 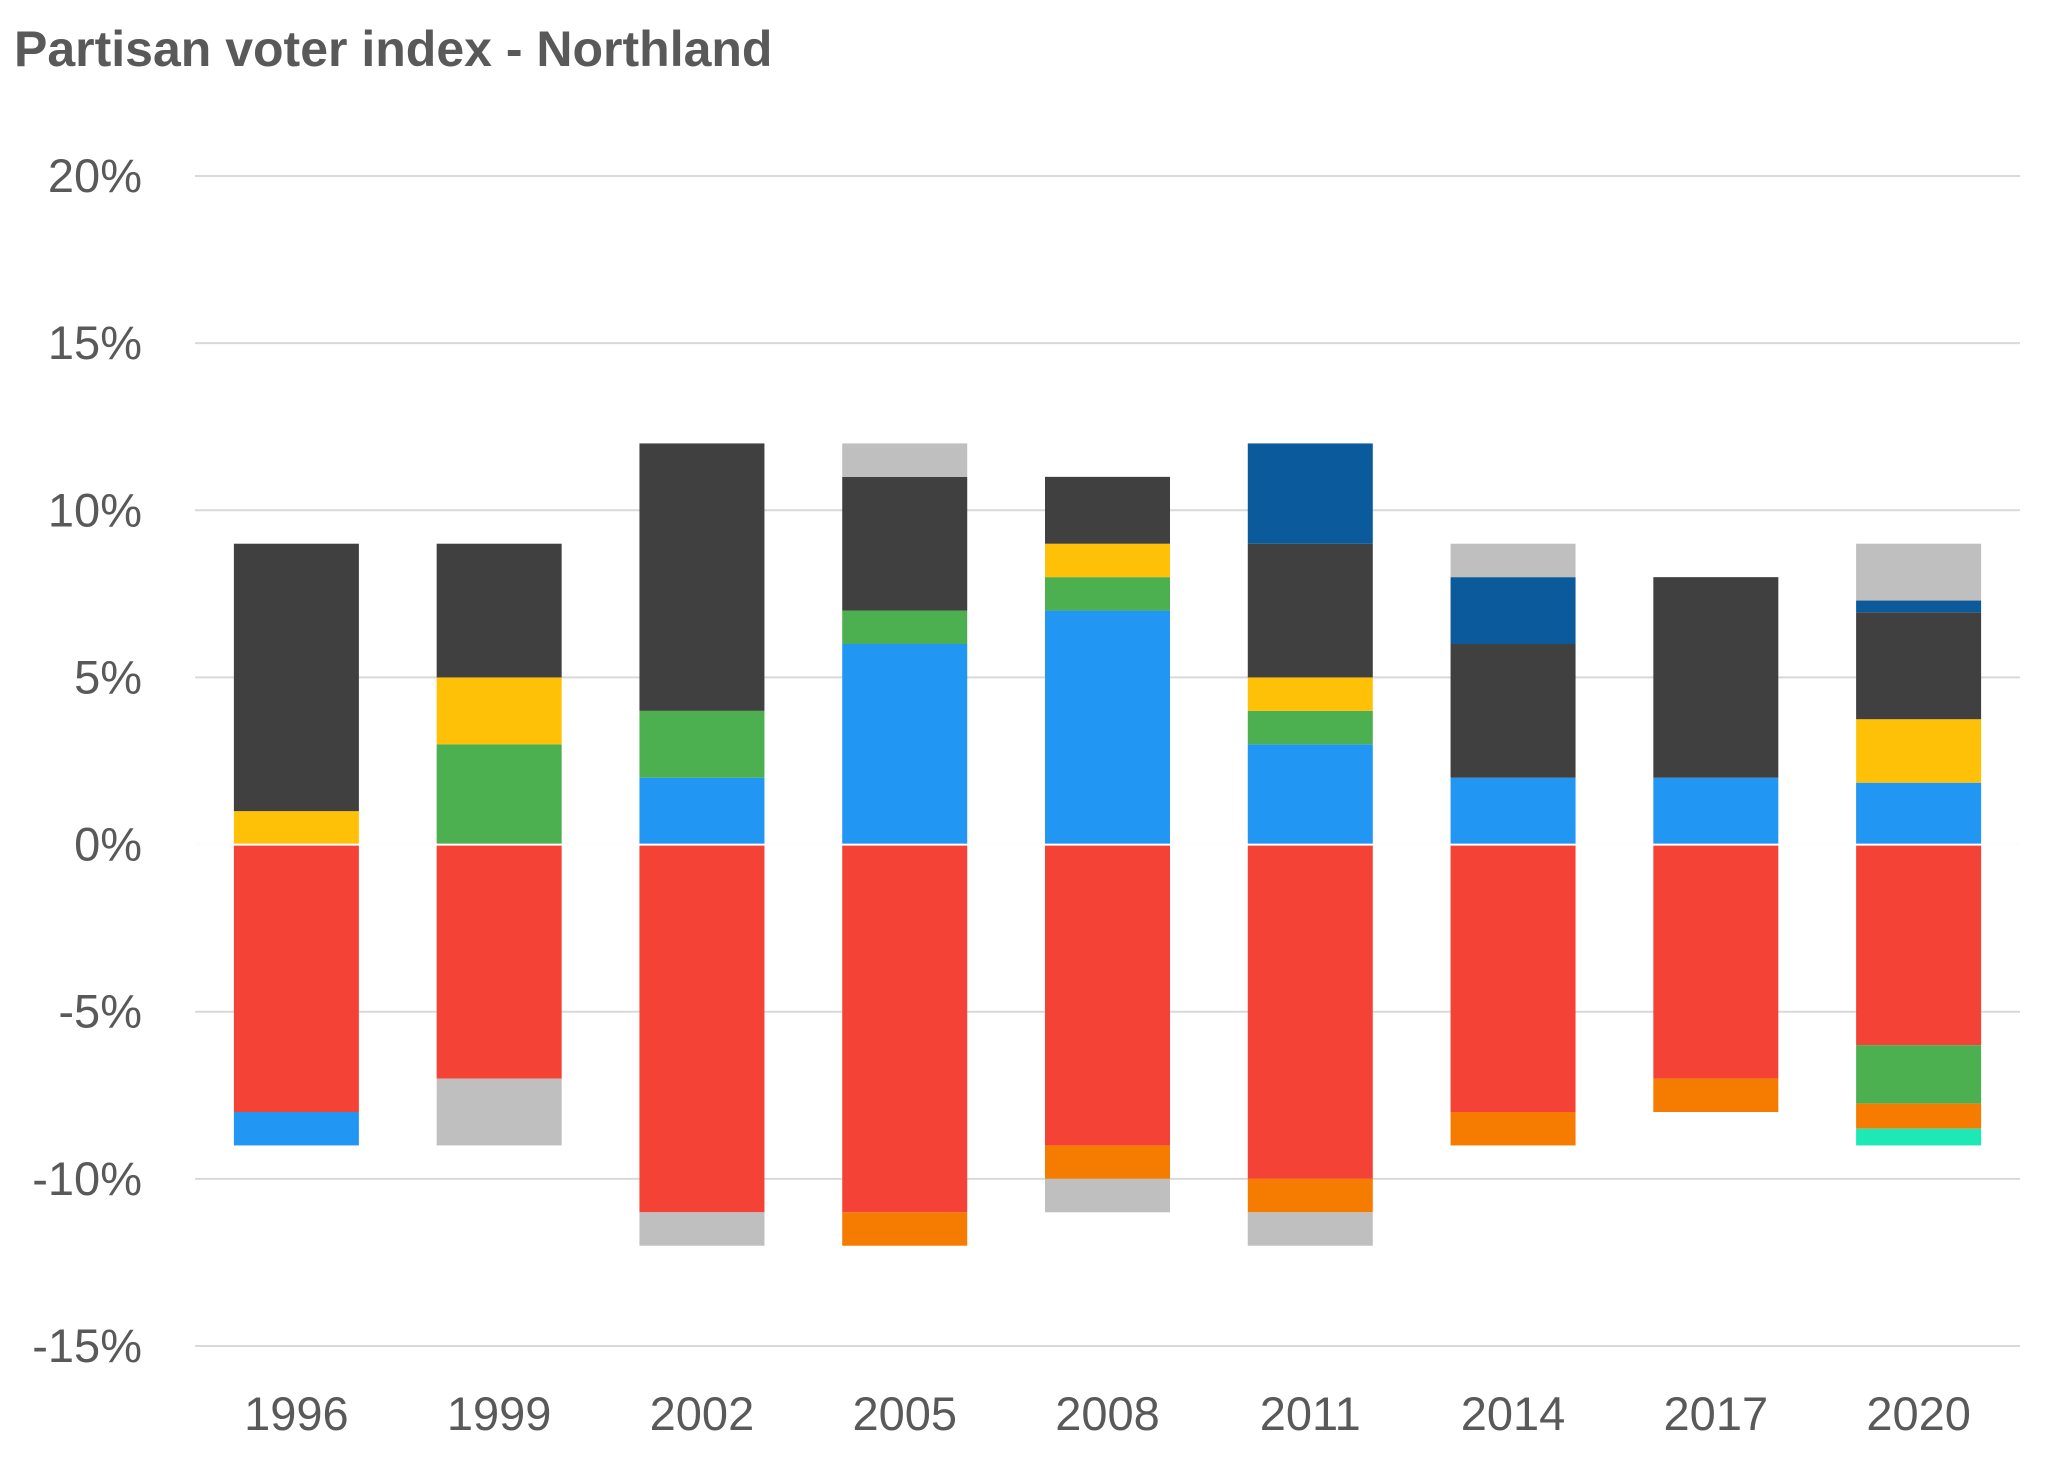 I want to click on chart-title: Partisan voter index - Northland, so click(x=393, y=49).